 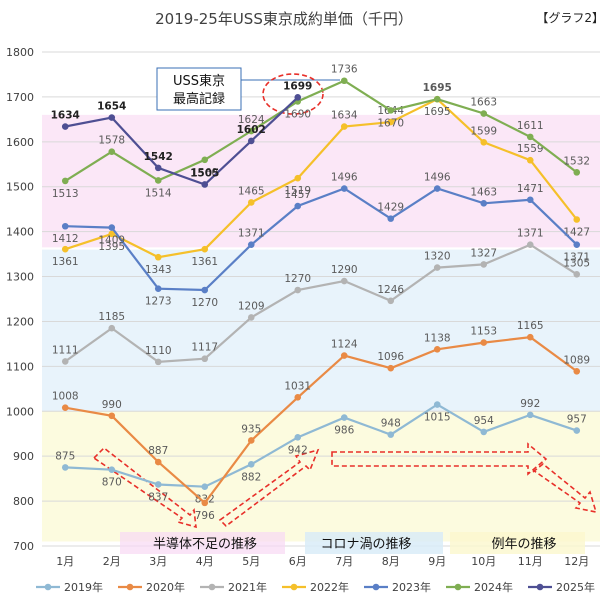 What do you see at coordinates (251, 429) in the screenshot?
I see `data-label: 935` at bounding box center [251, 429].